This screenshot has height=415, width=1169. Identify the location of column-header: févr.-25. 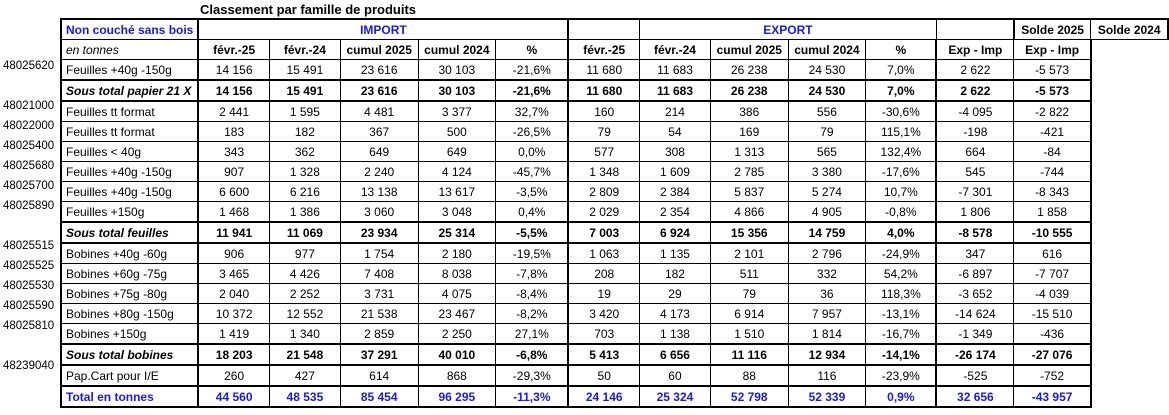
(233, 49).